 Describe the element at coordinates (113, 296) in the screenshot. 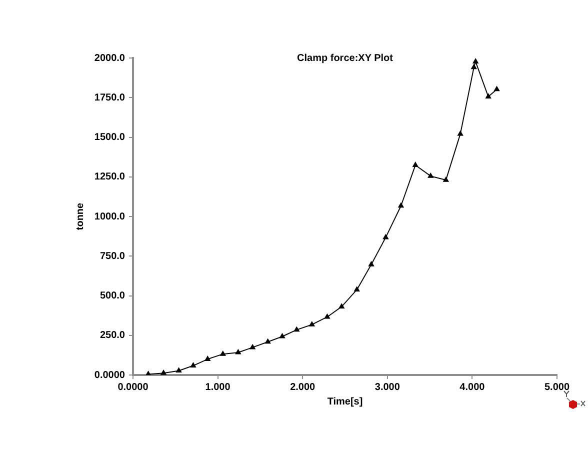

I see `y-tick-label: 500.0` at that location.